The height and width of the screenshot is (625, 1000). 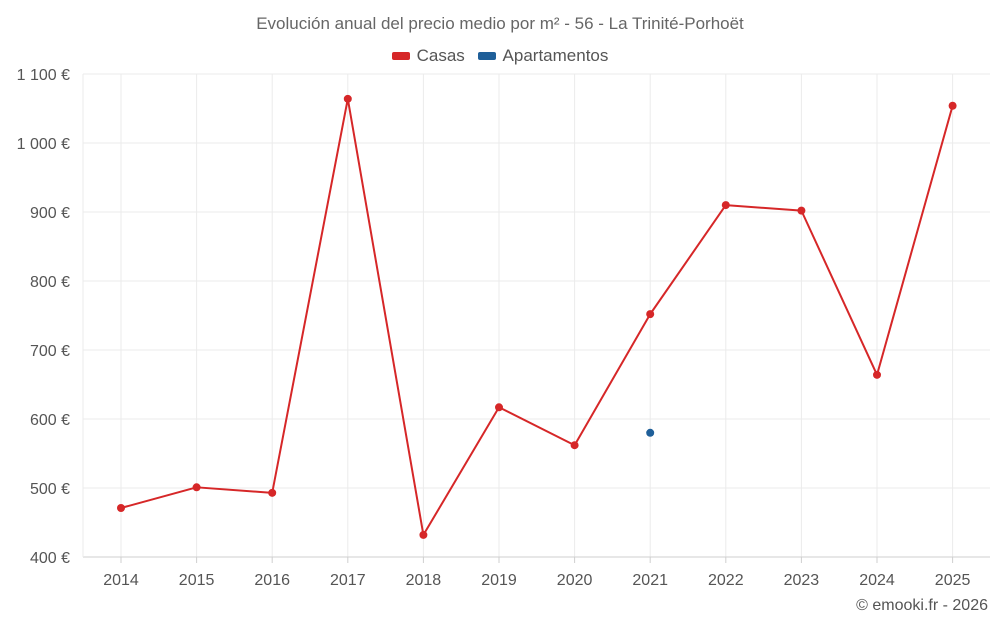 What do you see at coordinates (499, 580) in the screenshot?
I see `x-tick-label: 2019` at bounding box center [499, 580].